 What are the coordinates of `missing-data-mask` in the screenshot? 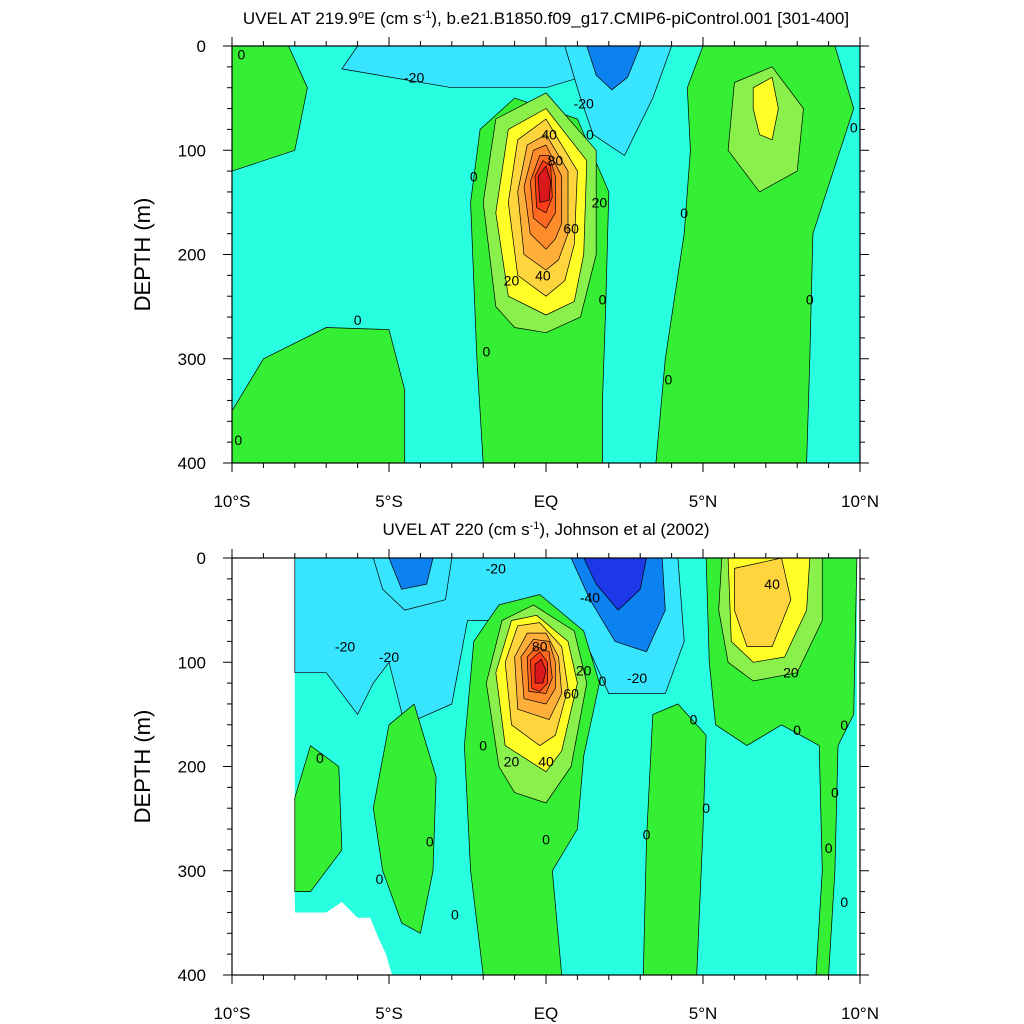 It's located at (312, 938).